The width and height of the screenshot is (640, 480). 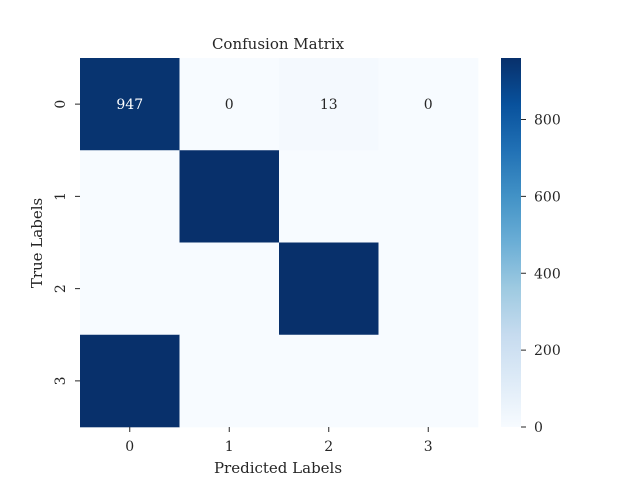 What do you see at coordinates (61, 380) in the screenshot?
I see `y-tick-label: 3` at bounding box center [61, 380].